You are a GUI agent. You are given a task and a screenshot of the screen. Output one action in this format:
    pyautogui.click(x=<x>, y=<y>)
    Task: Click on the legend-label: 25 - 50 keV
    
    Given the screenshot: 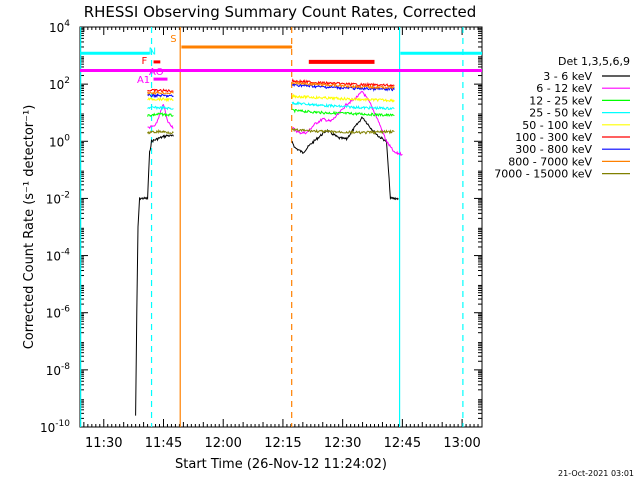 What is the action you would take?
    pyautogui.click(x=560, y=113)
    